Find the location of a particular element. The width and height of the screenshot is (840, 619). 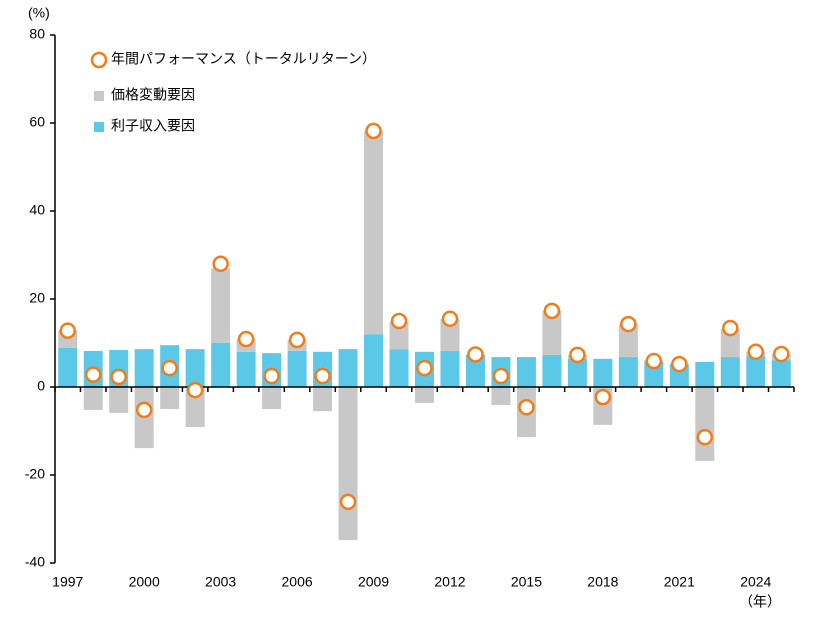

x-tick-label: 2000 is located at coordinates (144, 582).